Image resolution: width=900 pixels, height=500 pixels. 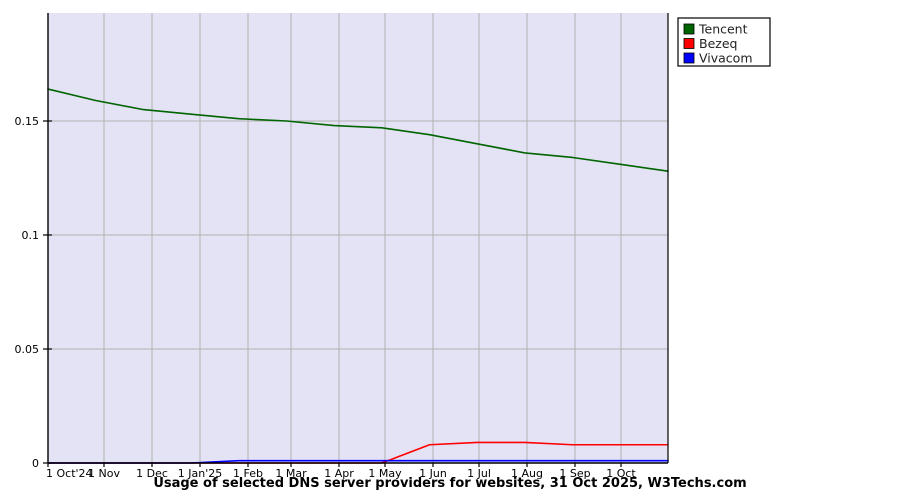 I want to click on legend-swatch-vivacom, so click(x=689, y=58).